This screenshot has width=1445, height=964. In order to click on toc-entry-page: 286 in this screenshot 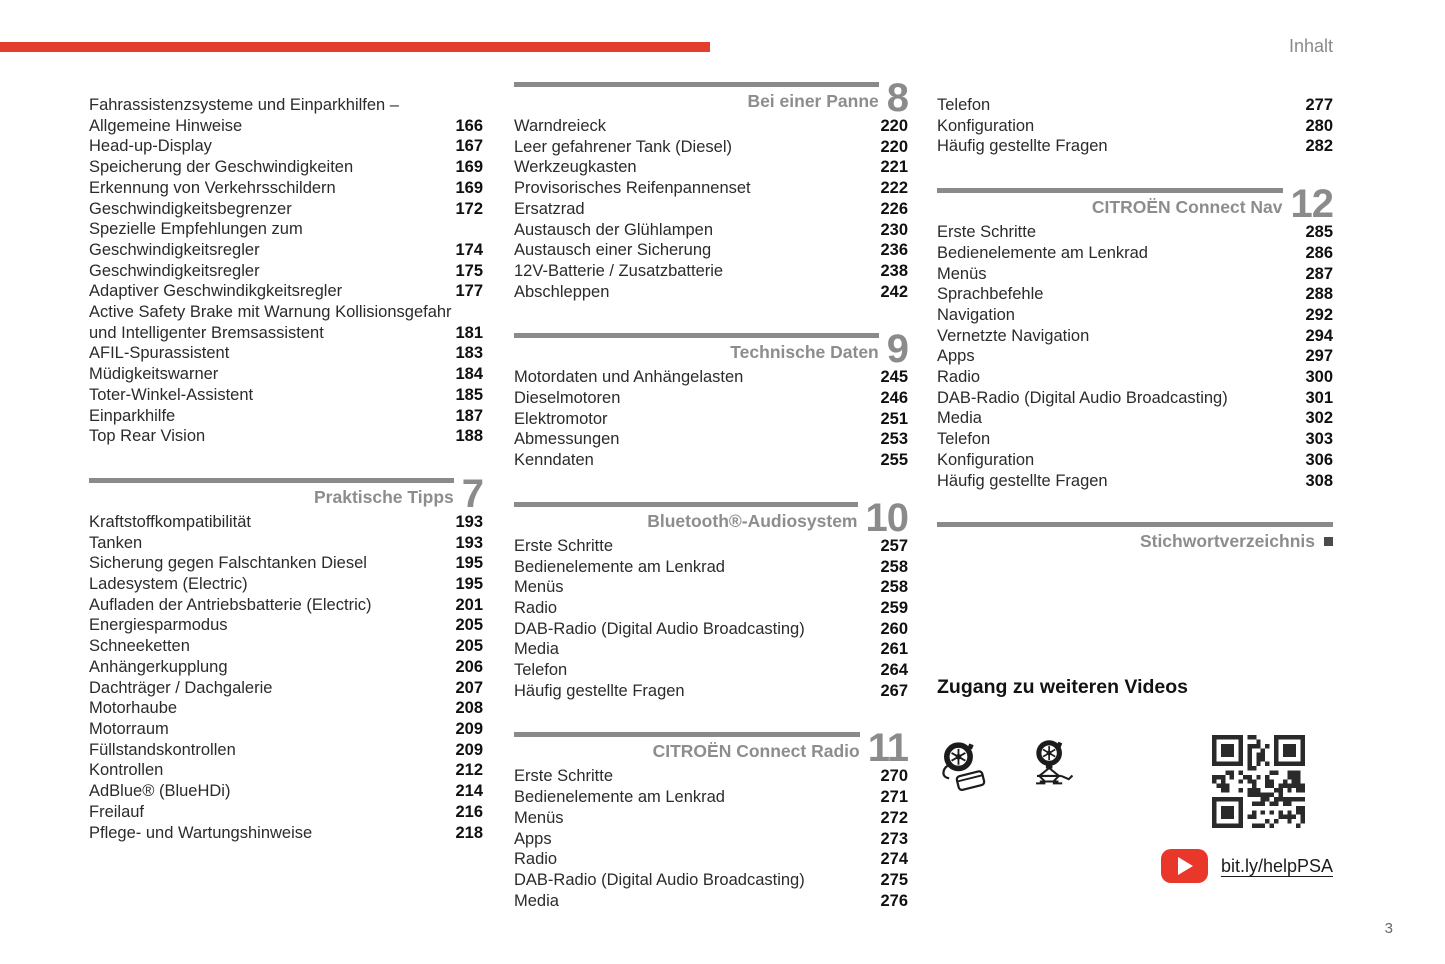, I will do `click(1319, 252)`.